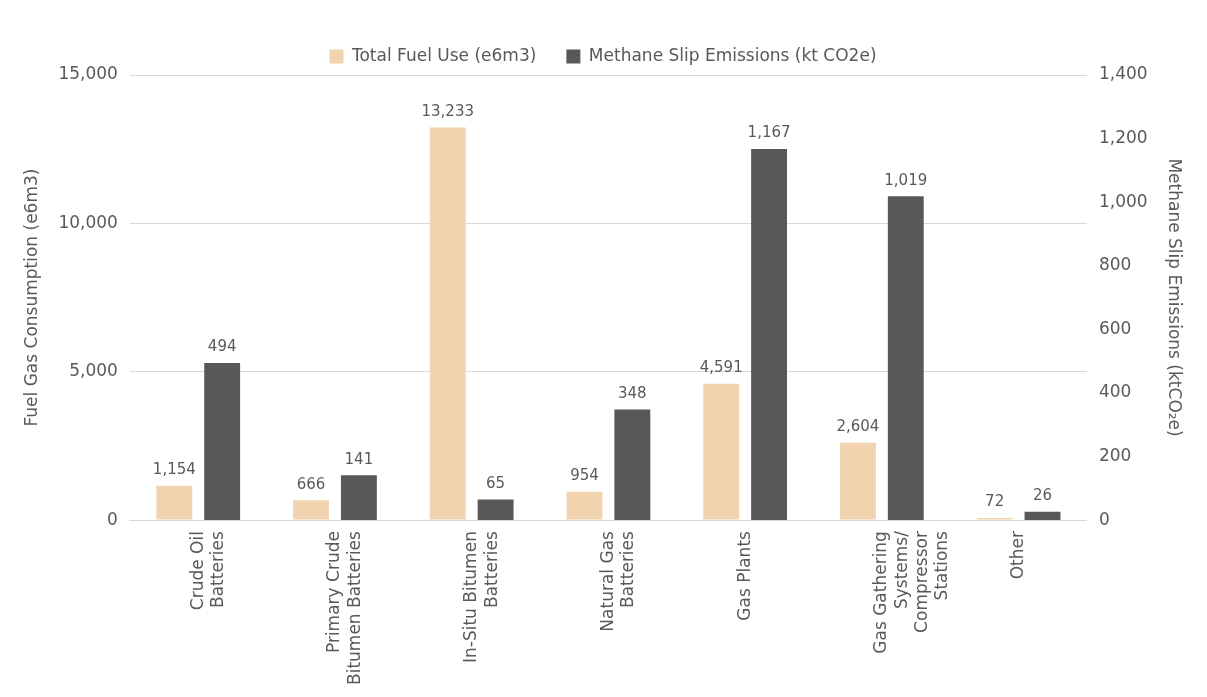 This screenshot has width=1207, height=697. Describe the element at coordinates (769, 132) in the screenshot. I see `data-label: 1,167` at that location.